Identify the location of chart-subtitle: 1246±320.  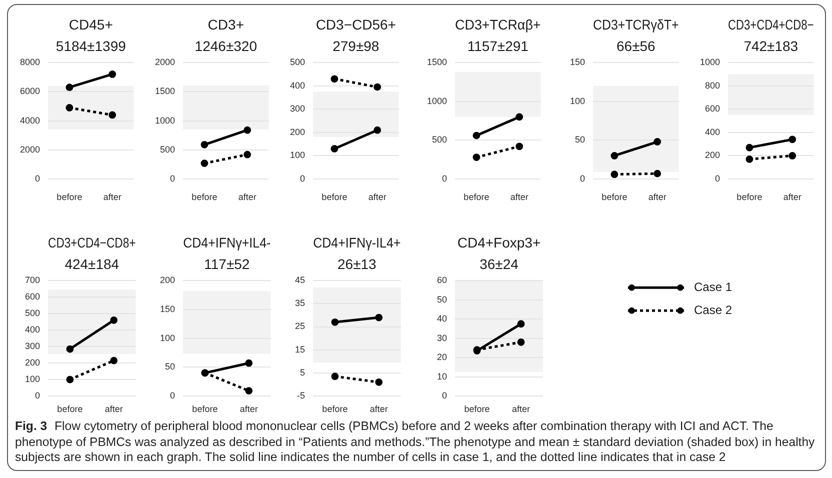
(226, 46).